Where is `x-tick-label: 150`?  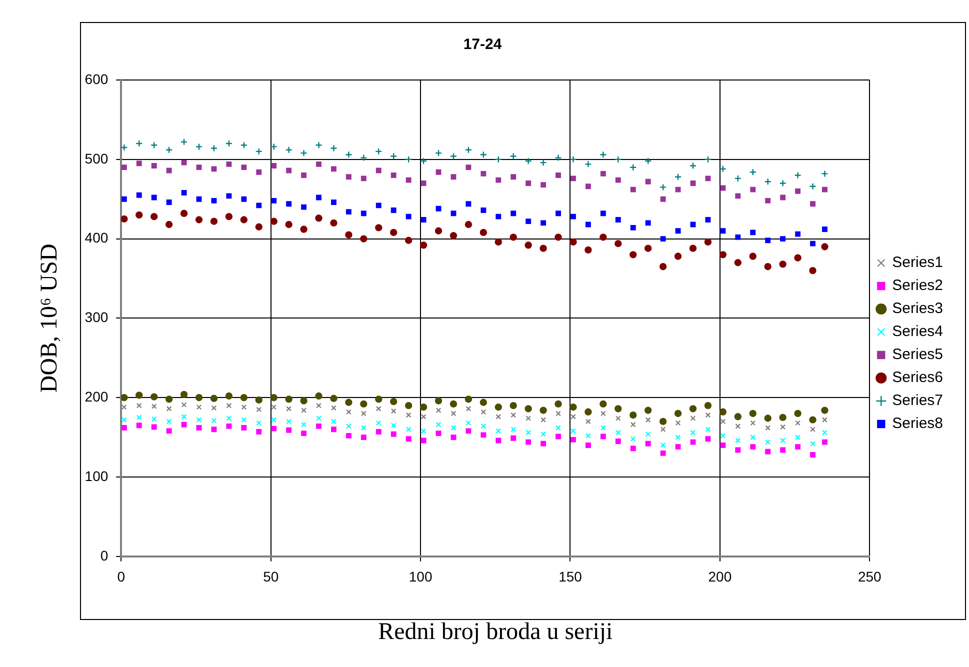
x-tick-label: 150 is located at coordinates (570, 576).